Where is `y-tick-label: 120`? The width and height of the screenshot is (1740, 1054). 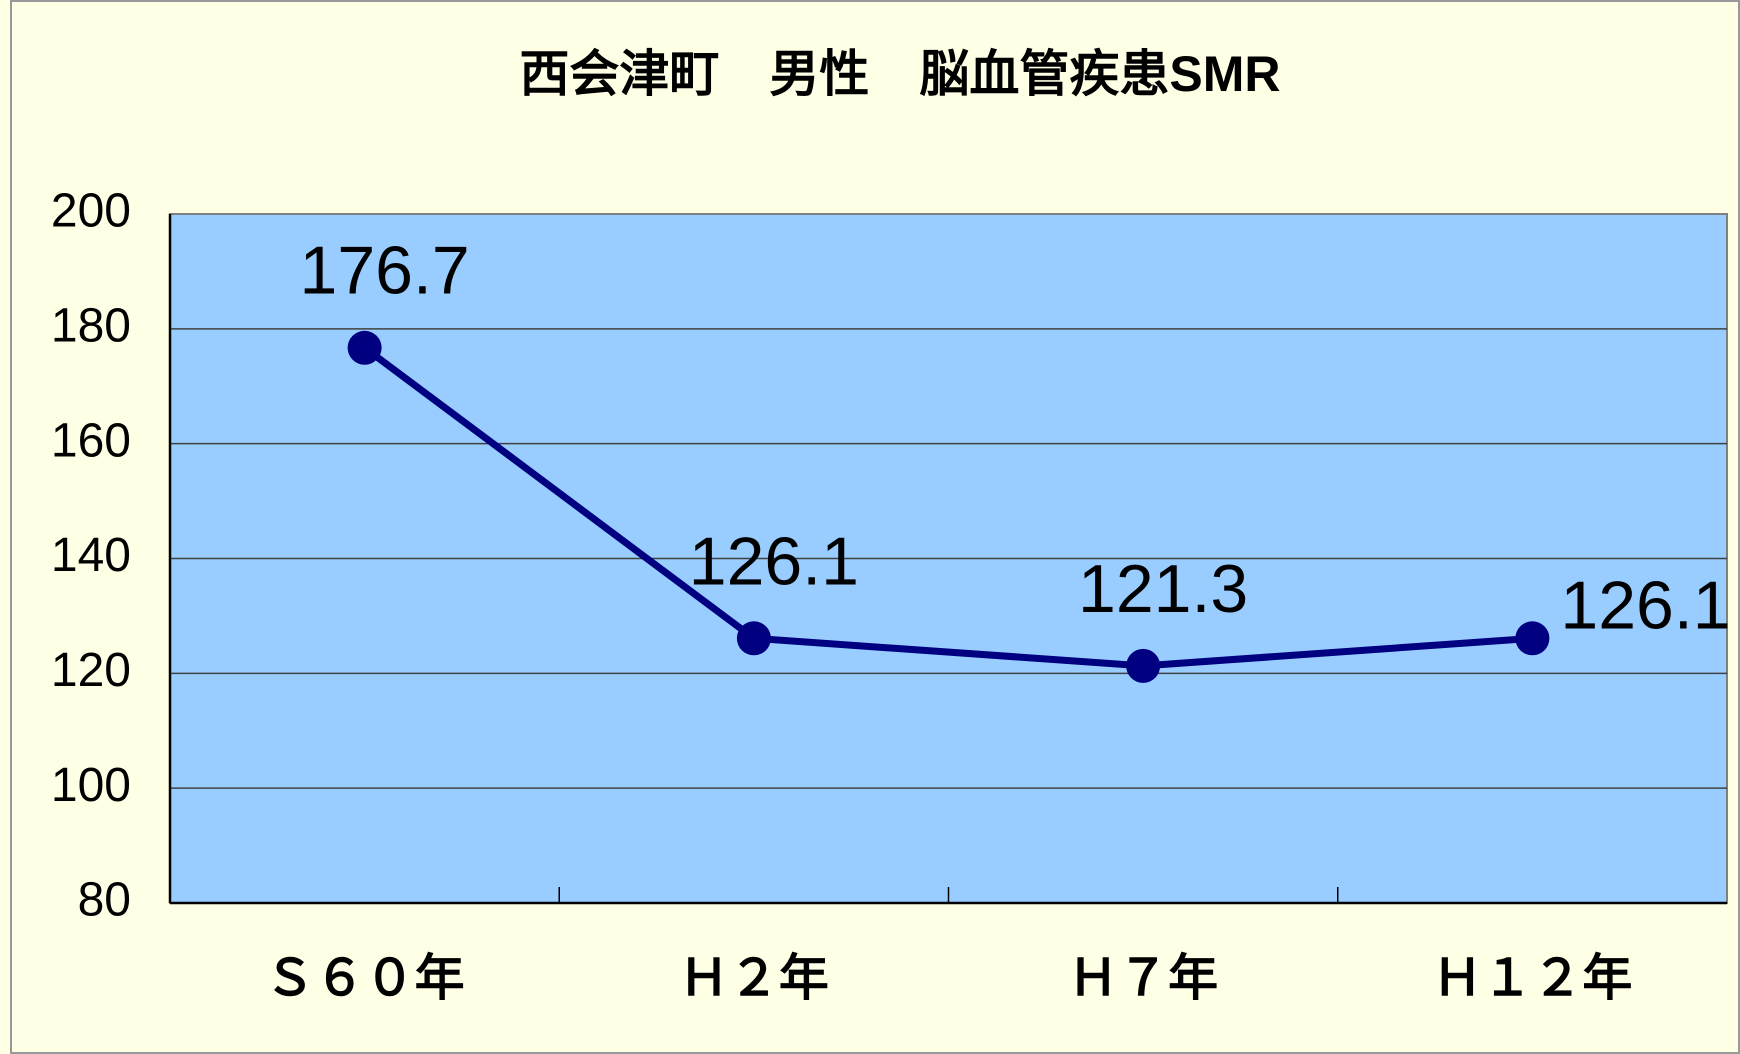
y-tick-label: 120 is located at coordinates (91, 670).